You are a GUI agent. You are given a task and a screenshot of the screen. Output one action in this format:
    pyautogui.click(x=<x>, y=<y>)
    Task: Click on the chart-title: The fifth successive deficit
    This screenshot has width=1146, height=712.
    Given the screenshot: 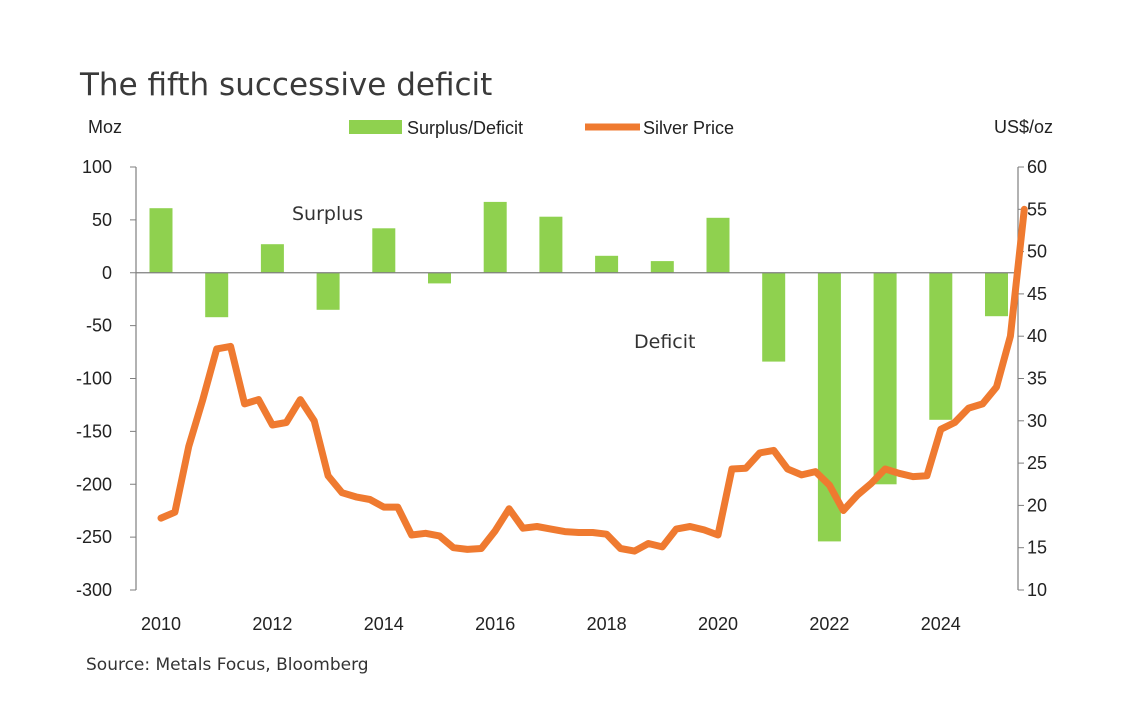 What is the action you would take?
    pyautogui.click(x=285, y=85)
    